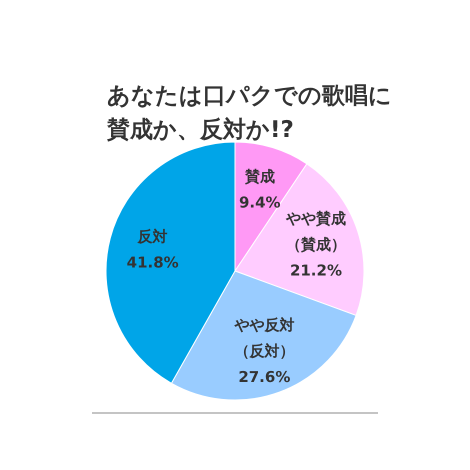  I want to click on chart-title: あなたは口パクでの歌唱に賛成か、反対か!?, so click(249, 113).